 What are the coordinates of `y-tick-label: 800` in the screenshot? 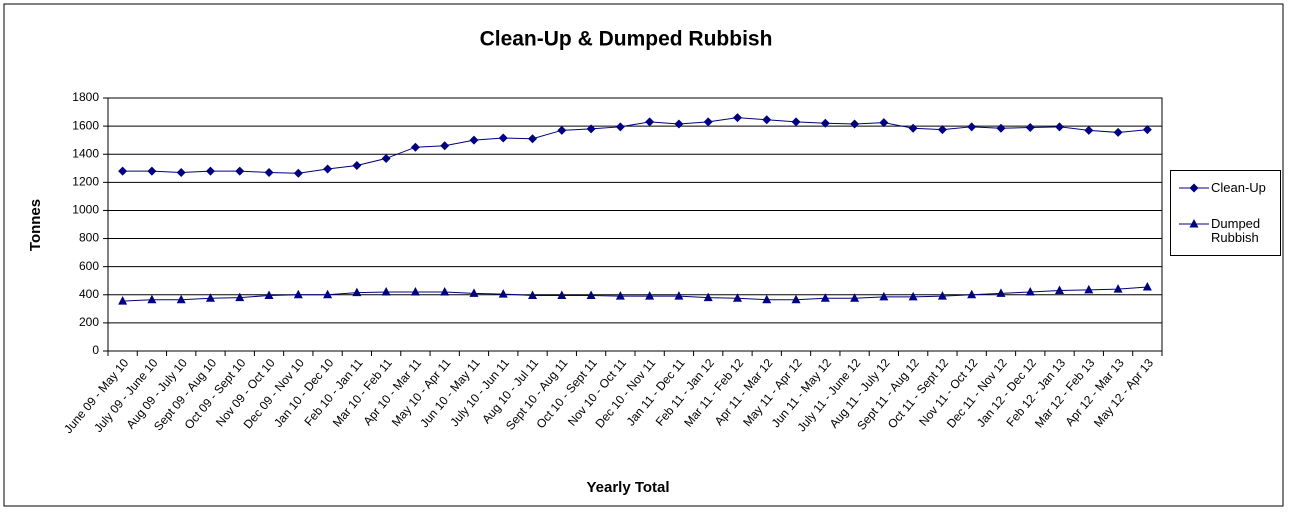 It's located at (89, 238).